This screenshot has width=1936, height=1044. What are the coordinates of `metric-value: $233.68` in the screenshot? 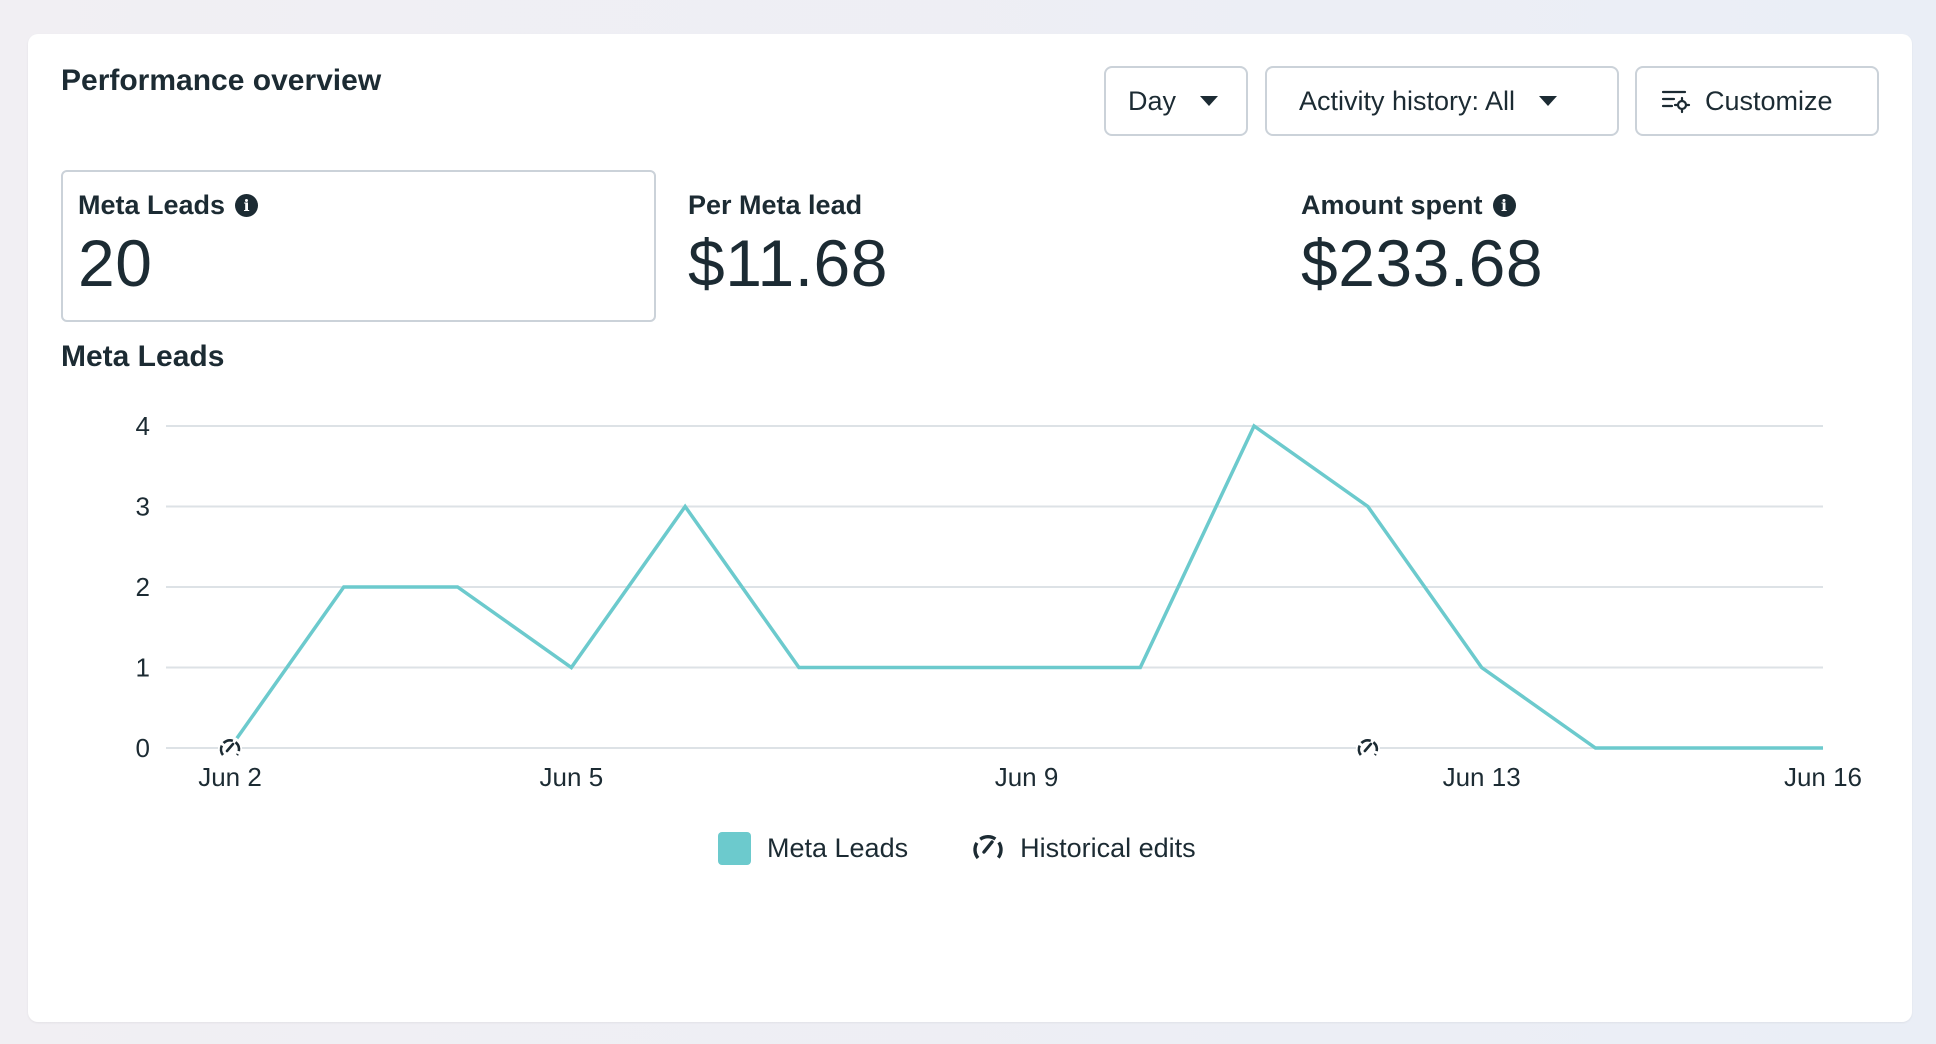 It's located at (1422, 263).